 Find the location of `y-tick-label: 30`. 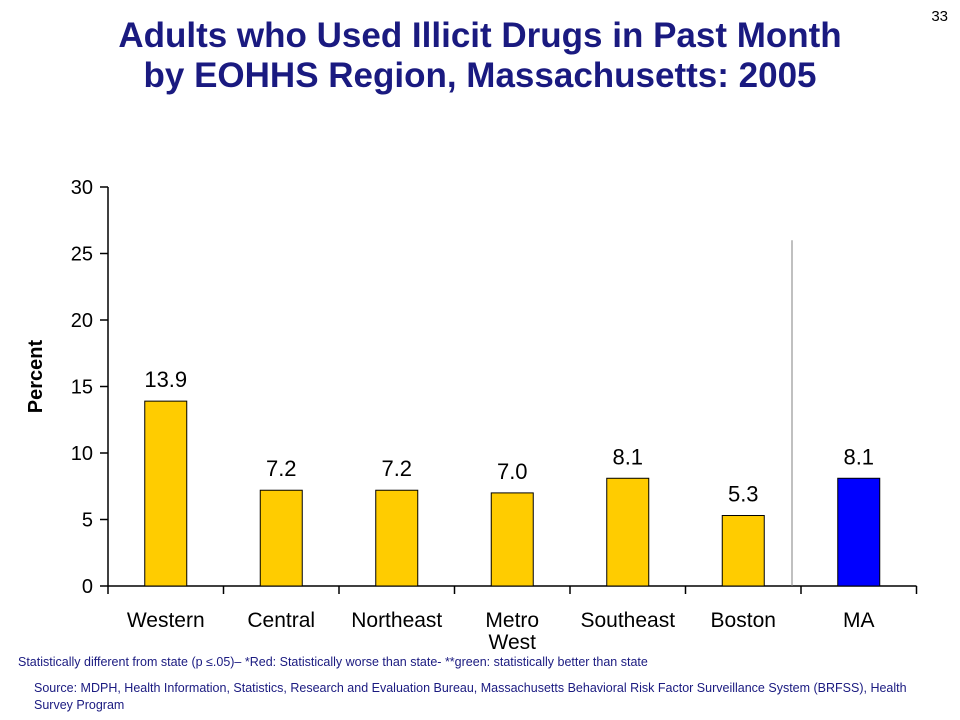

y-tick-label: 30 is located at coordinates (82, 188).